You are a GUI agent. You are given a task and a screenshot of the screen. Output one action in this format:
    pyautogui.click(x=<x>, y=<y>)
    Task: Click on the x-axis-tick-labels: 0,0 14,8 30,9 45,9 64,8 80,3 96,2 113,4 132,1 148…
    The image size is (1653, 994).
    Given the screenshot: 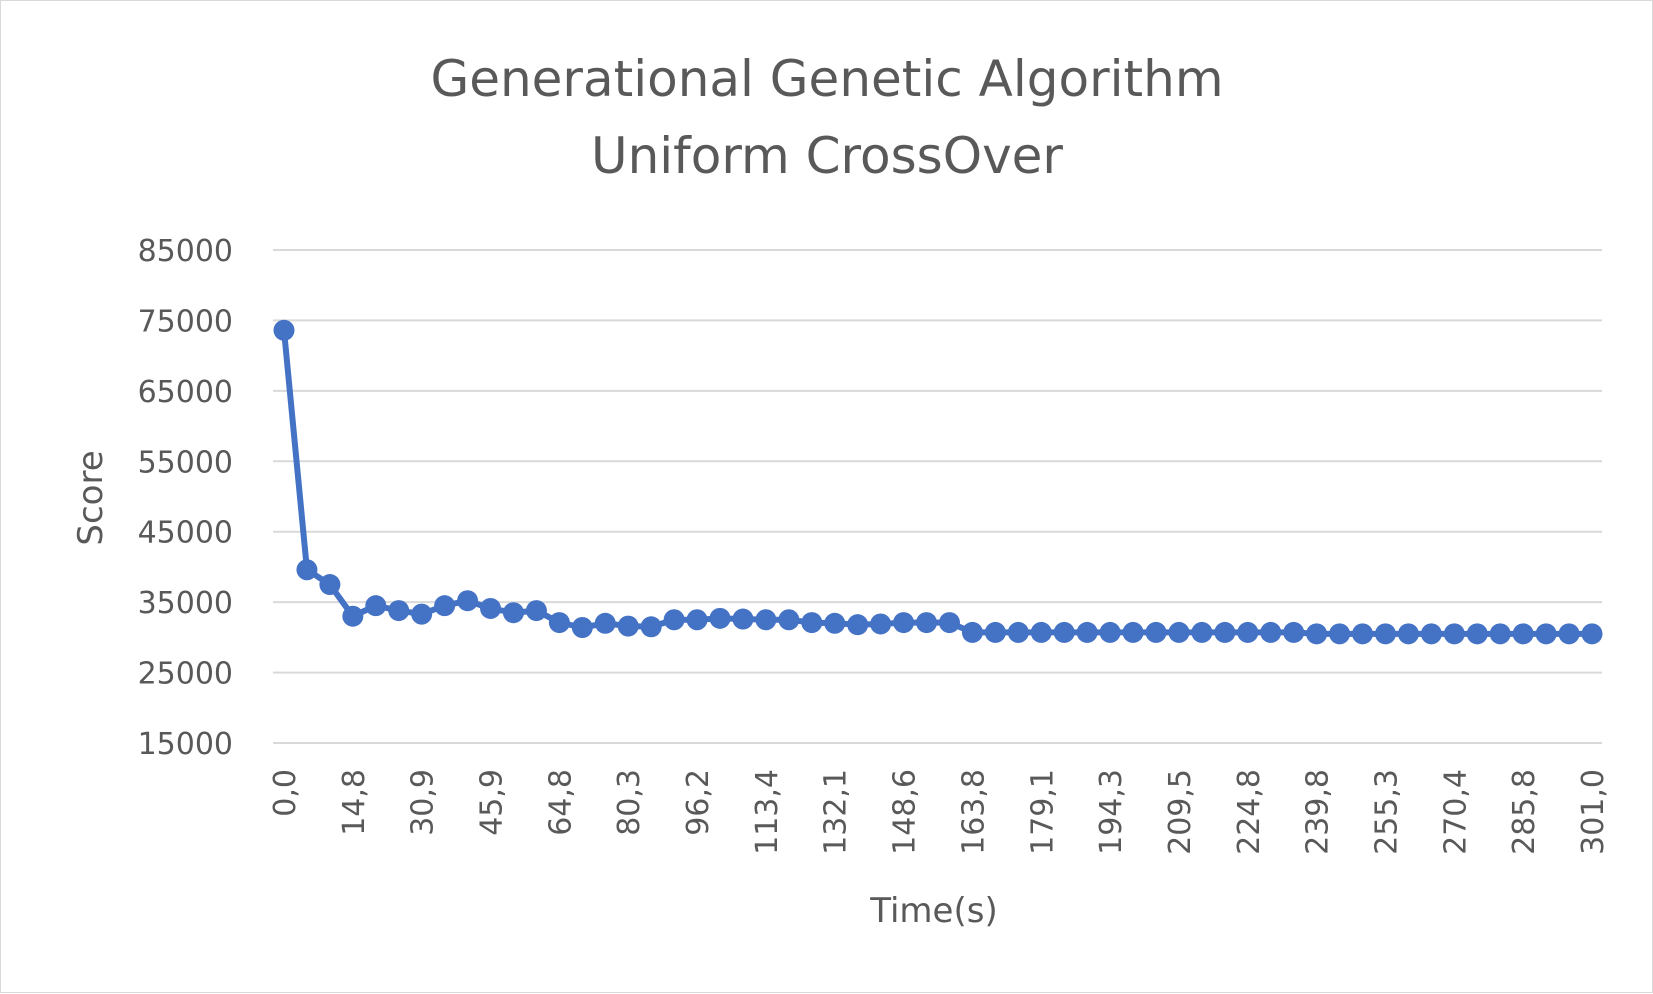 What is the action you would take?
    pyautogui.click(x=939, y=812)
    